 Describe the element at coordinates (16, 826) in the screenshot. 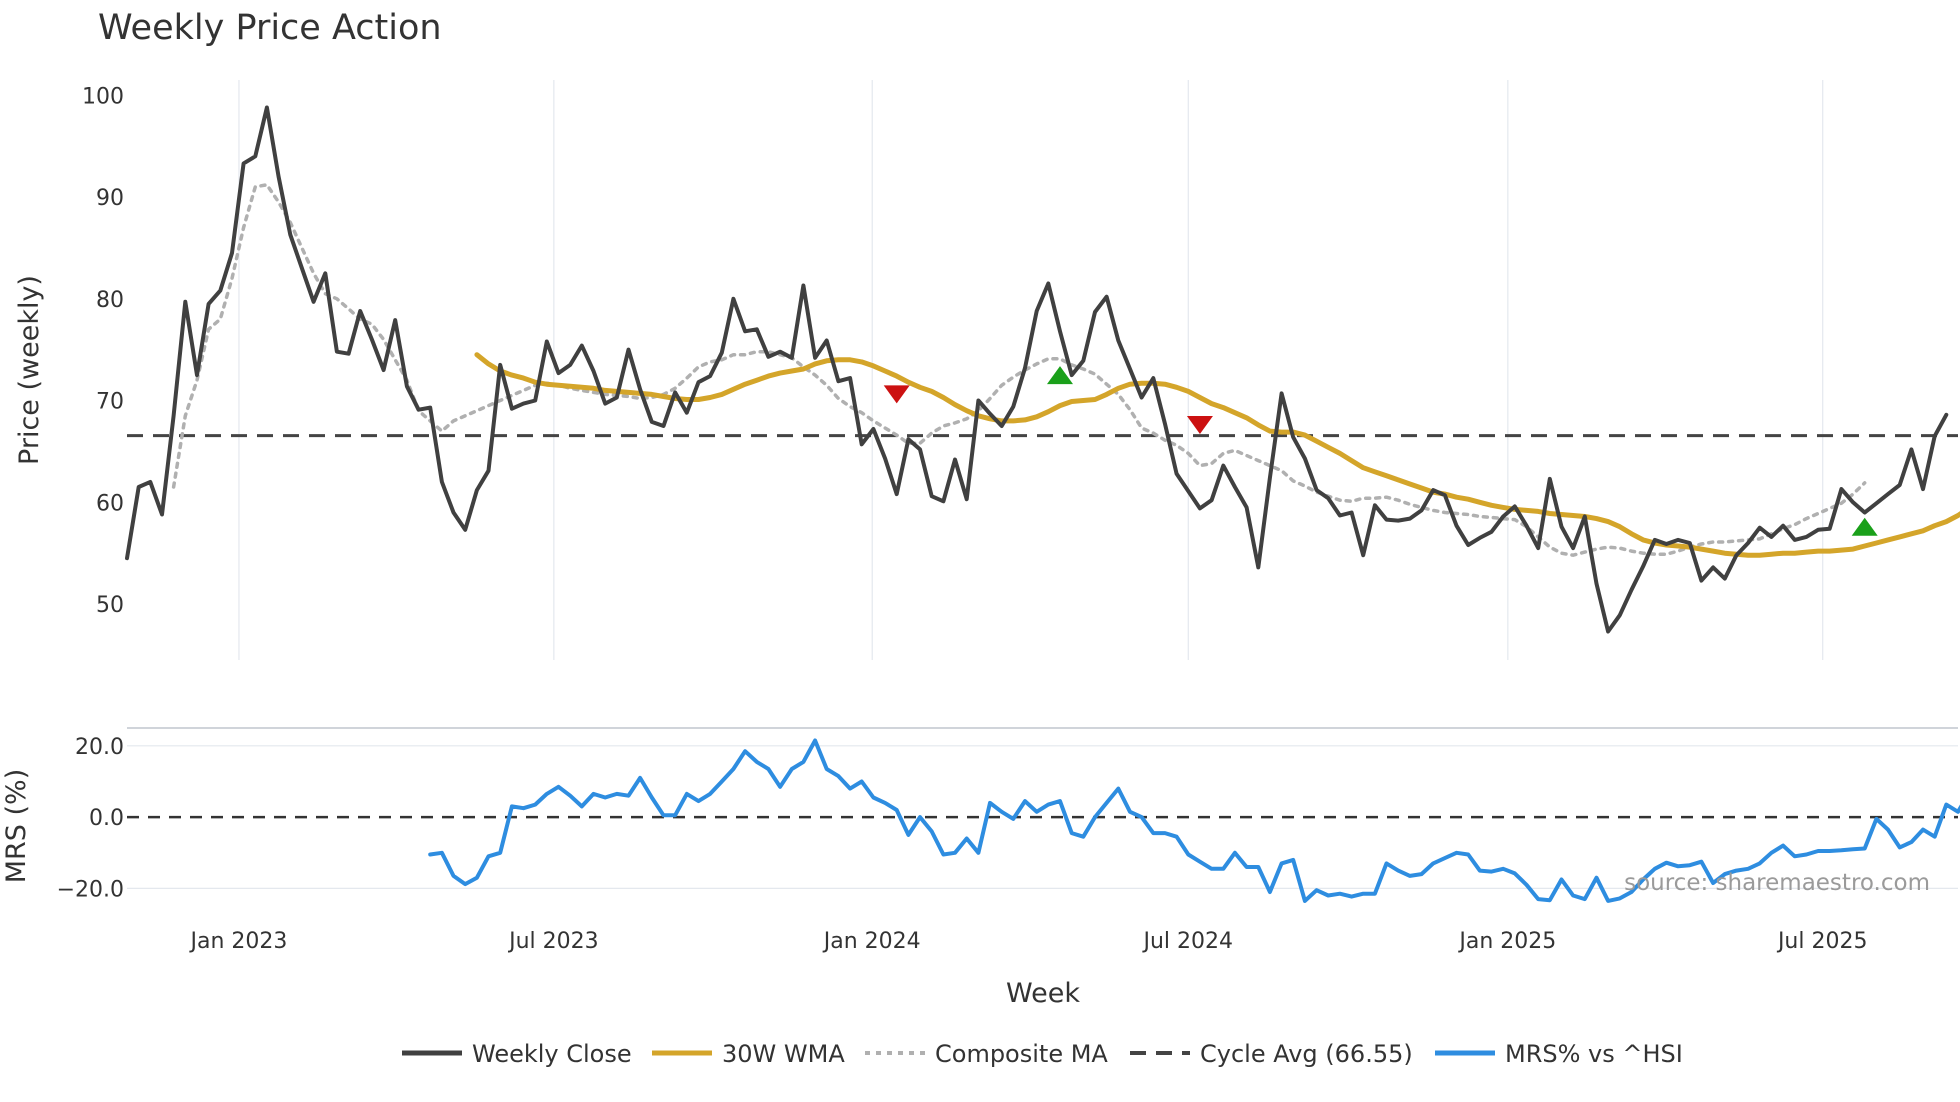

I see `mrs-y-axis-label: MRS (%)` at that location.